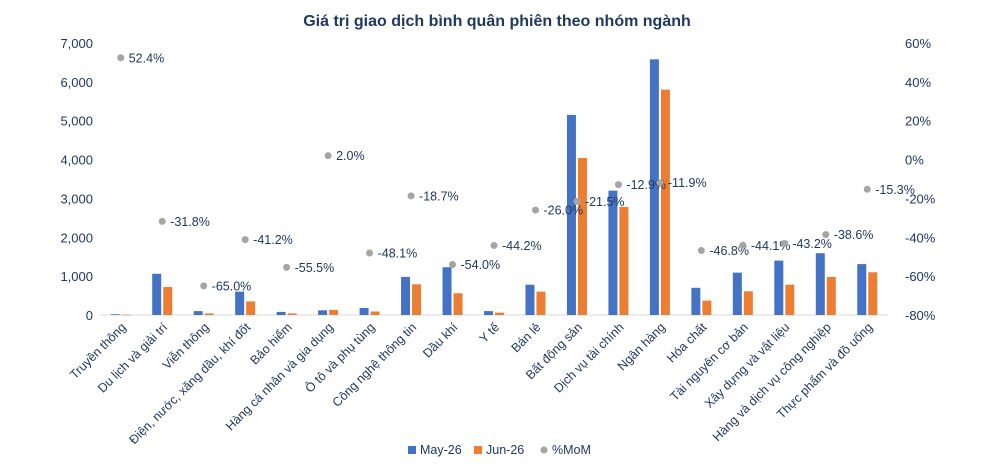  I want to click on left-tick-label: 6,000, so click(76, 82).